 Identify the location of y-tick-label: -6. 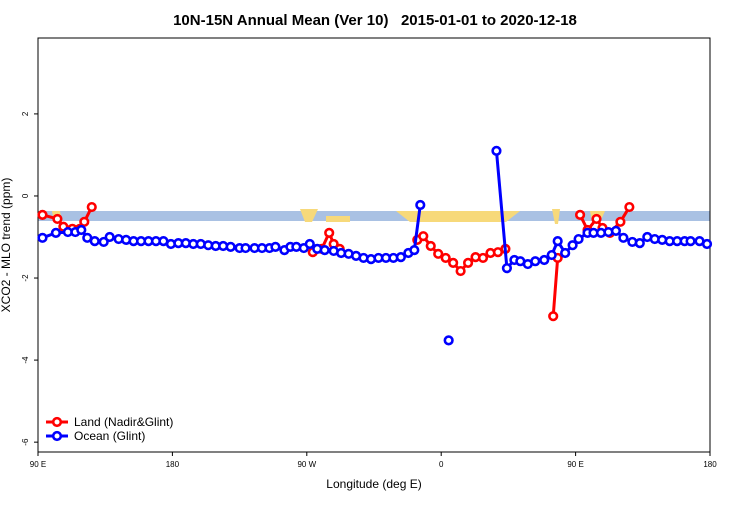
(25, 442).